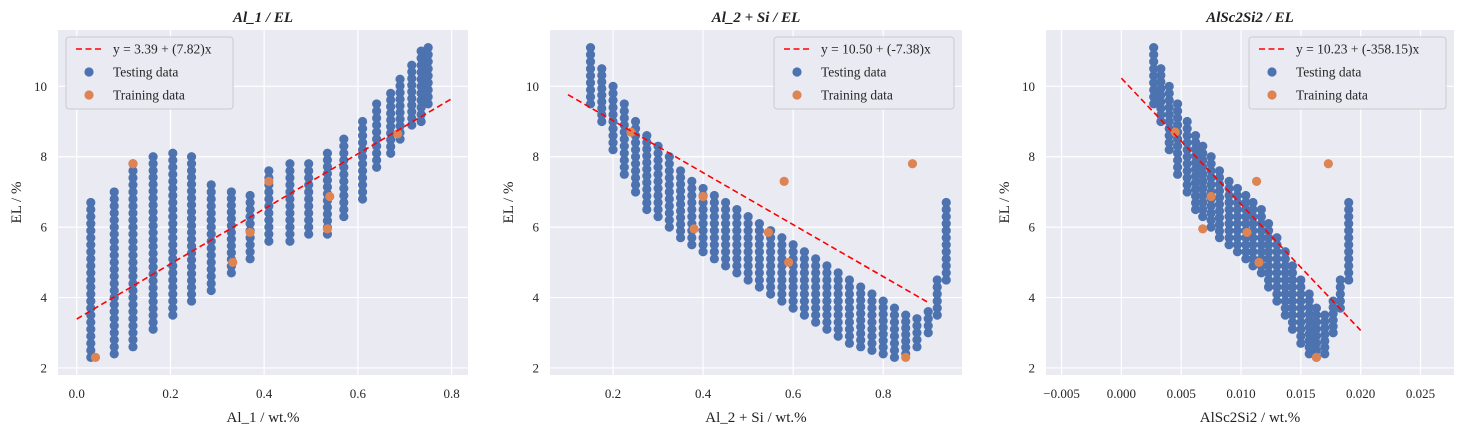 The image size is (1465, 435). Describe the element at coordinates (149, 73) in the screenshot. I see `legend-box` at that location.